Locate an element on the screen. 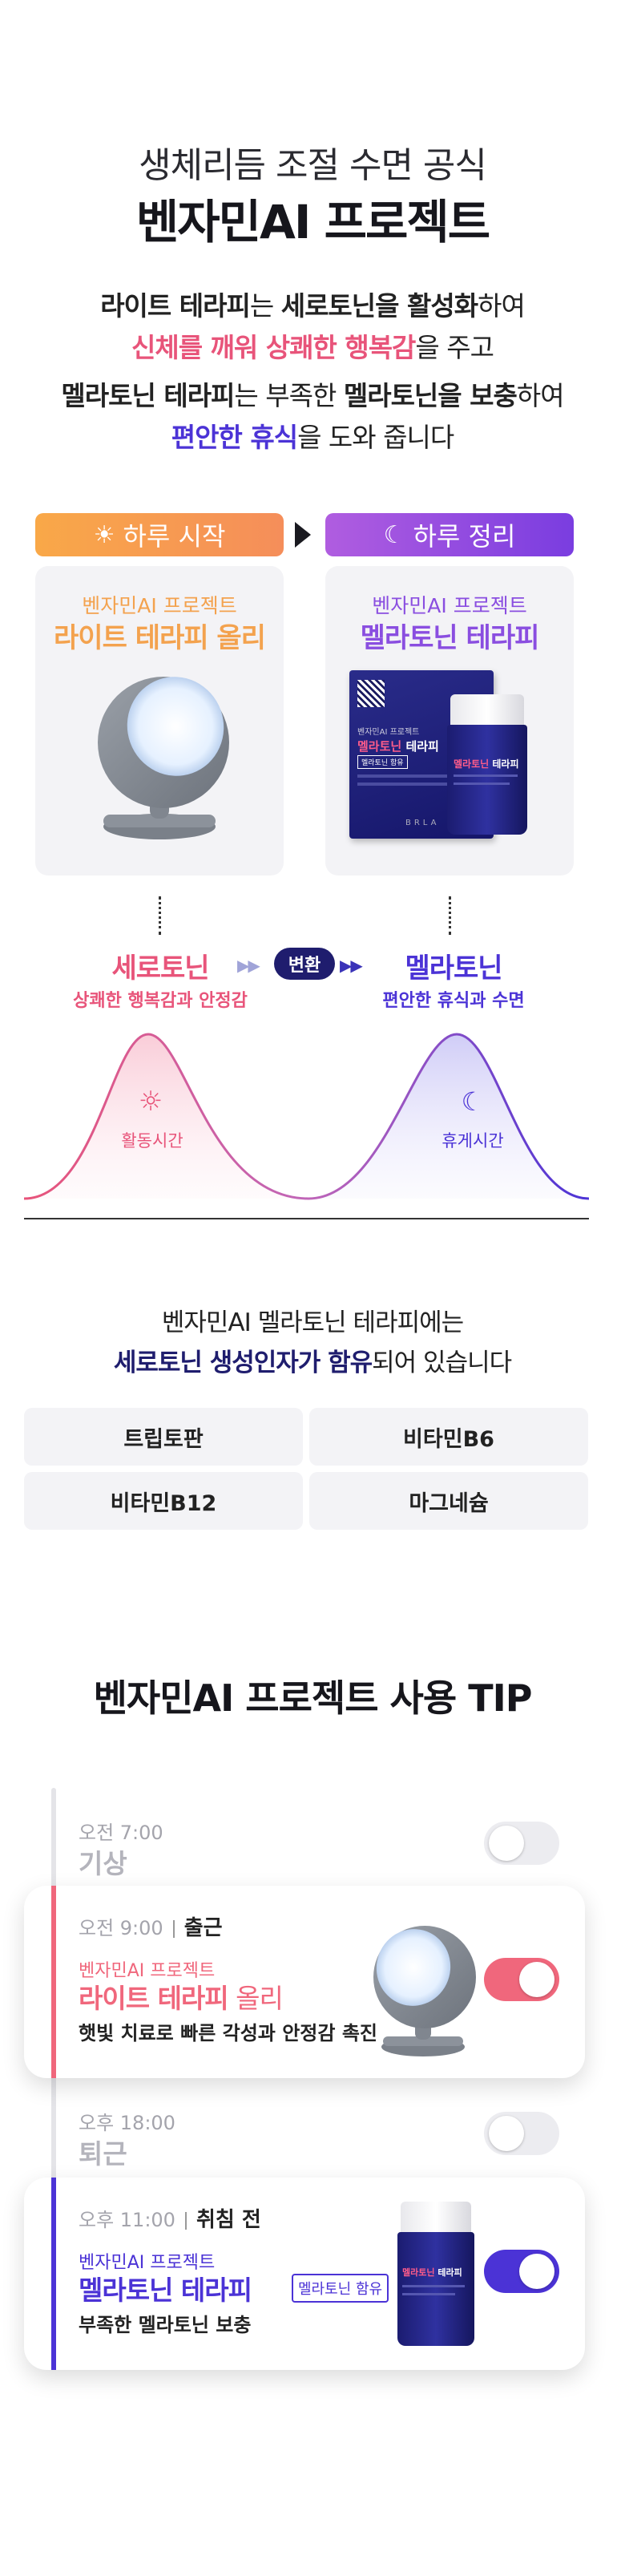  tip-time: 오후 11:00 취침 전 is located at coordinates (170, 2220).